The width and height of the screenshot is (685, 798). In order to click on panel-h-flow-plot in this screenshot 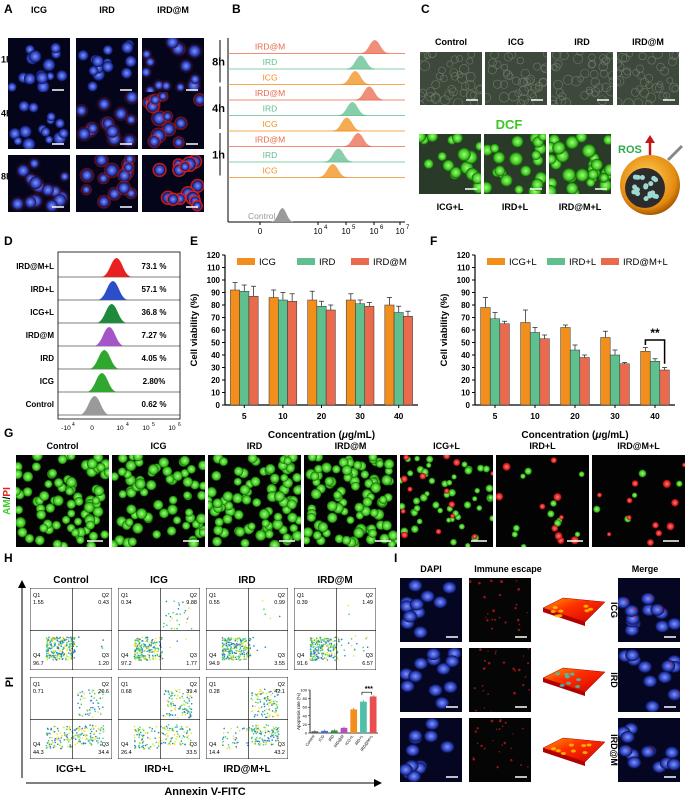, I will do `click(335, 629)`.